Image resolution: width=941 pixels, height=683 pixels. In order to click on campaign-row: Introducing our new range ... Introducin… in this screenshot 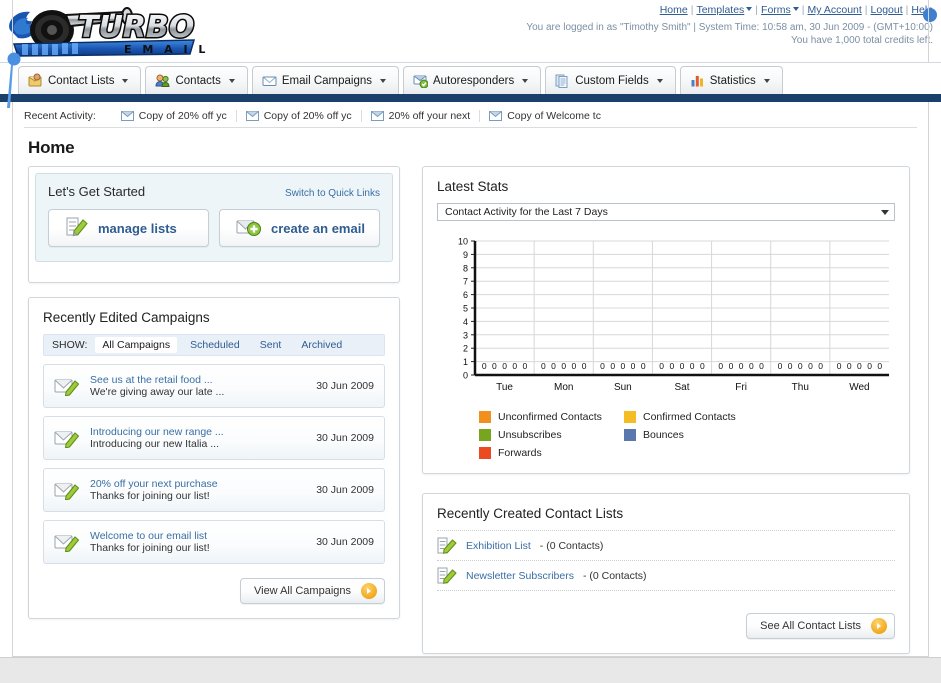, I will do `click(214, 438)`.